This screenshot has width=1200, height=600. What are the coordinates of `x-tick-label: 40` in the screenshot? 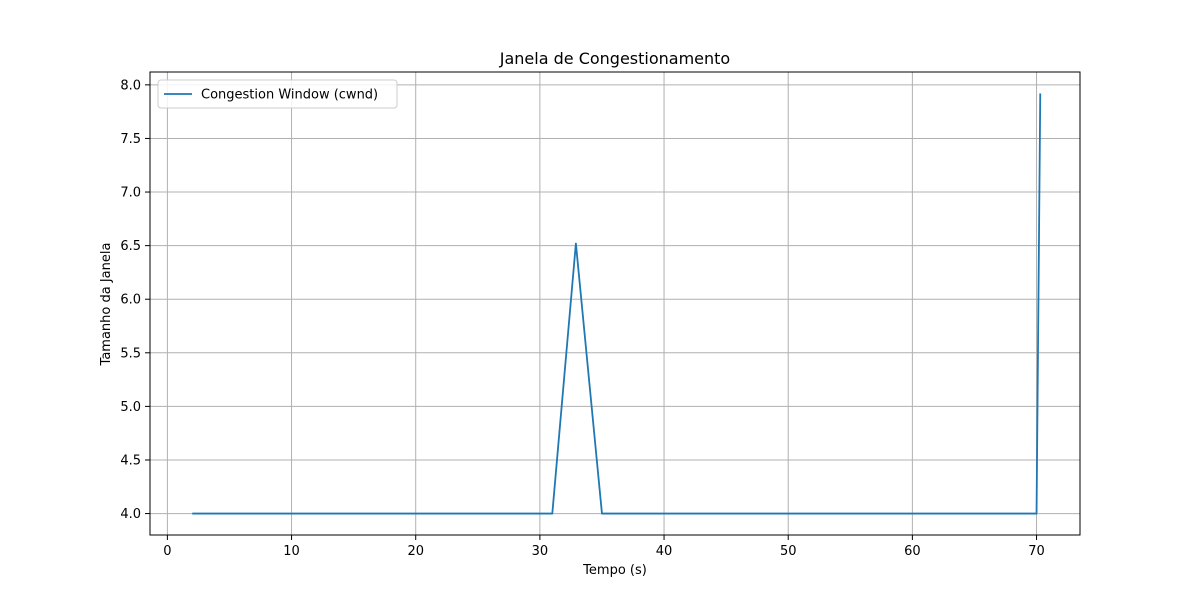 It's located at (664, 551).